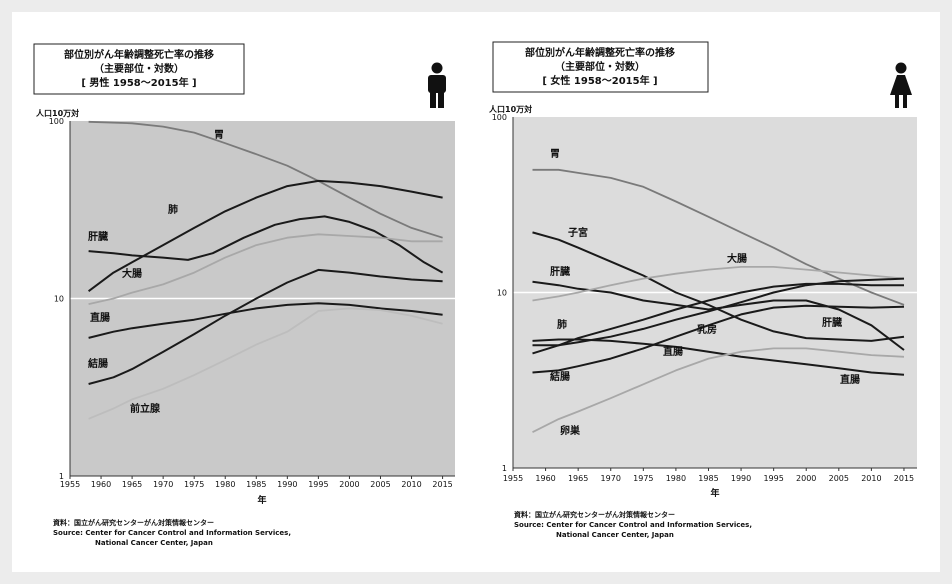  I want to click on female-figure-icon, so click(901, 85).